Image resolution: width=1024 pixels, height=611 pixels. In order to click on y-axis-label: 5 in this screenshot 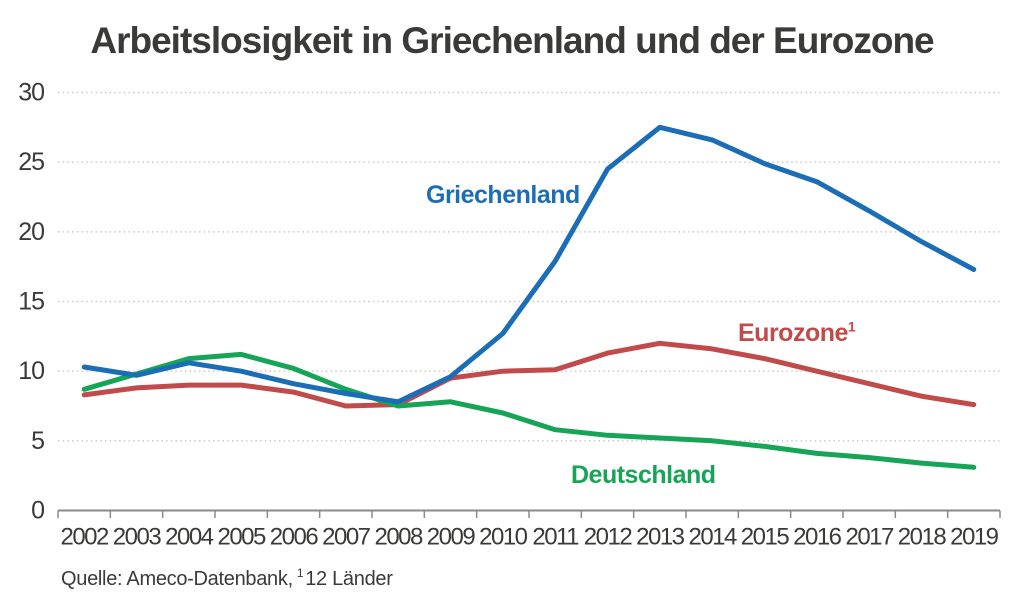, I will do `click(37, 441)`.